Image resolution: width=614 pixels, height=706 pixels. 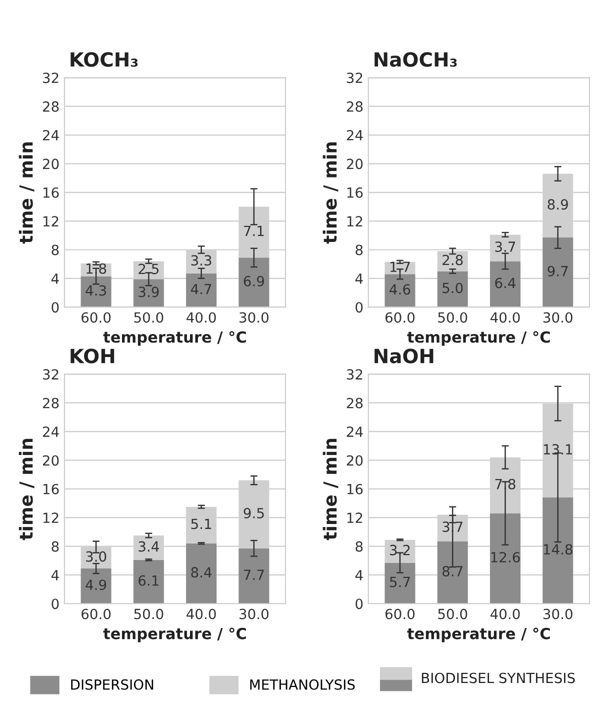 I want to click on data-label: 2.5, so click(x=148, y=269).